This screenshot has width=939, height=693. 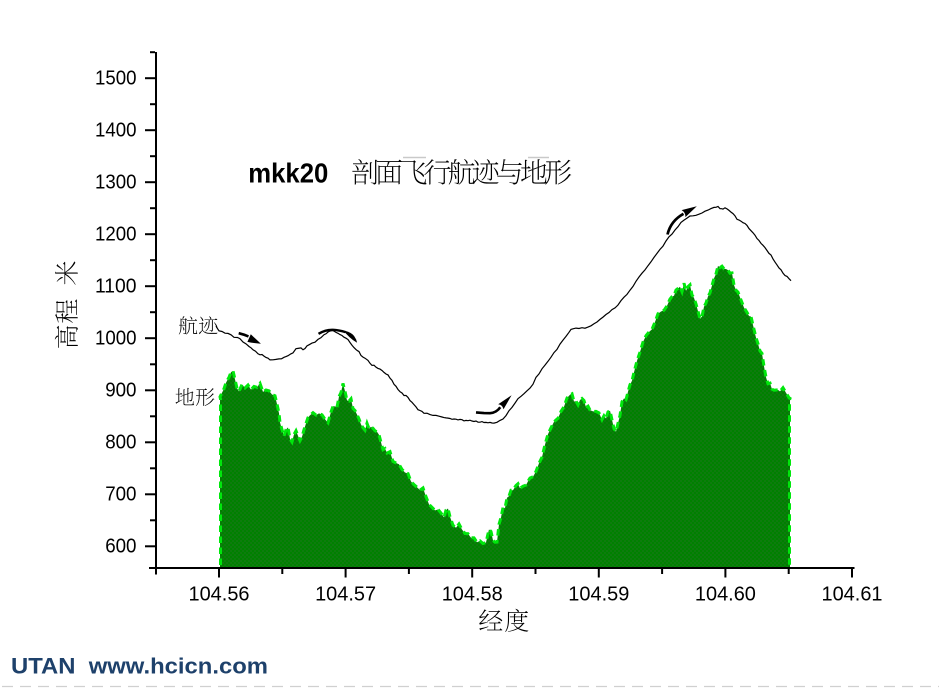 I want to click on svg-text: 800, so click(x=120, y=443).